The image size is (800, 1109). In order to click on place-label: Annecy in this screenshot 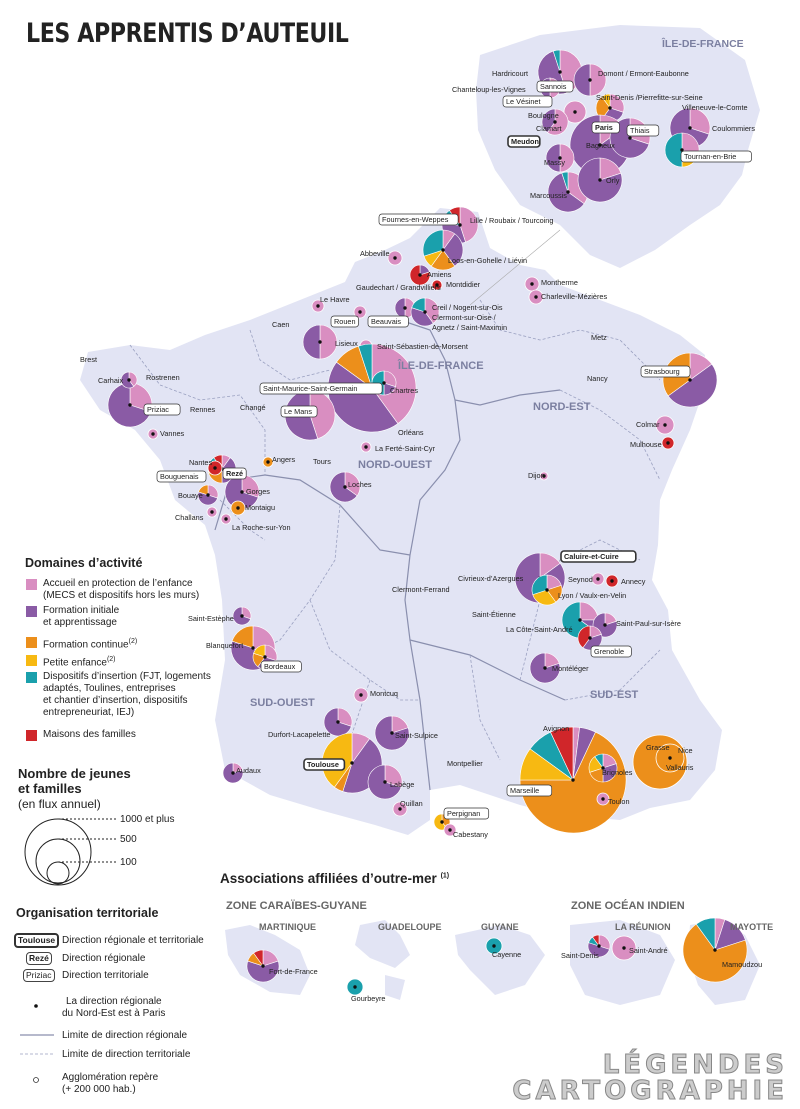, I will do `click(633, 581)`.